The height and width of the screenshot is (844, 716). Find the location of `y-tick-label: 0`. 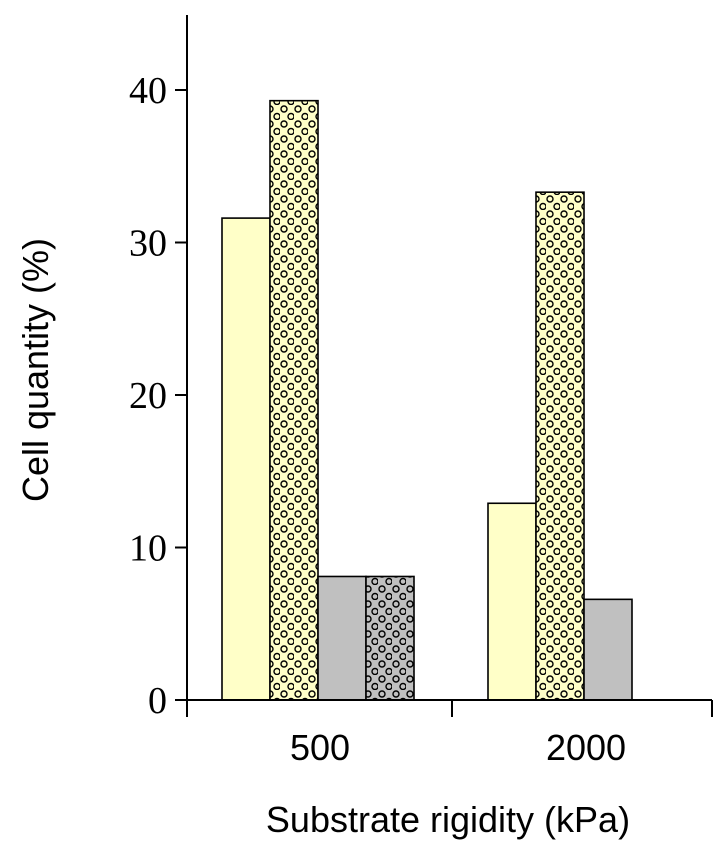

y-tick-label: 0 is located at coordinates (157, 701).